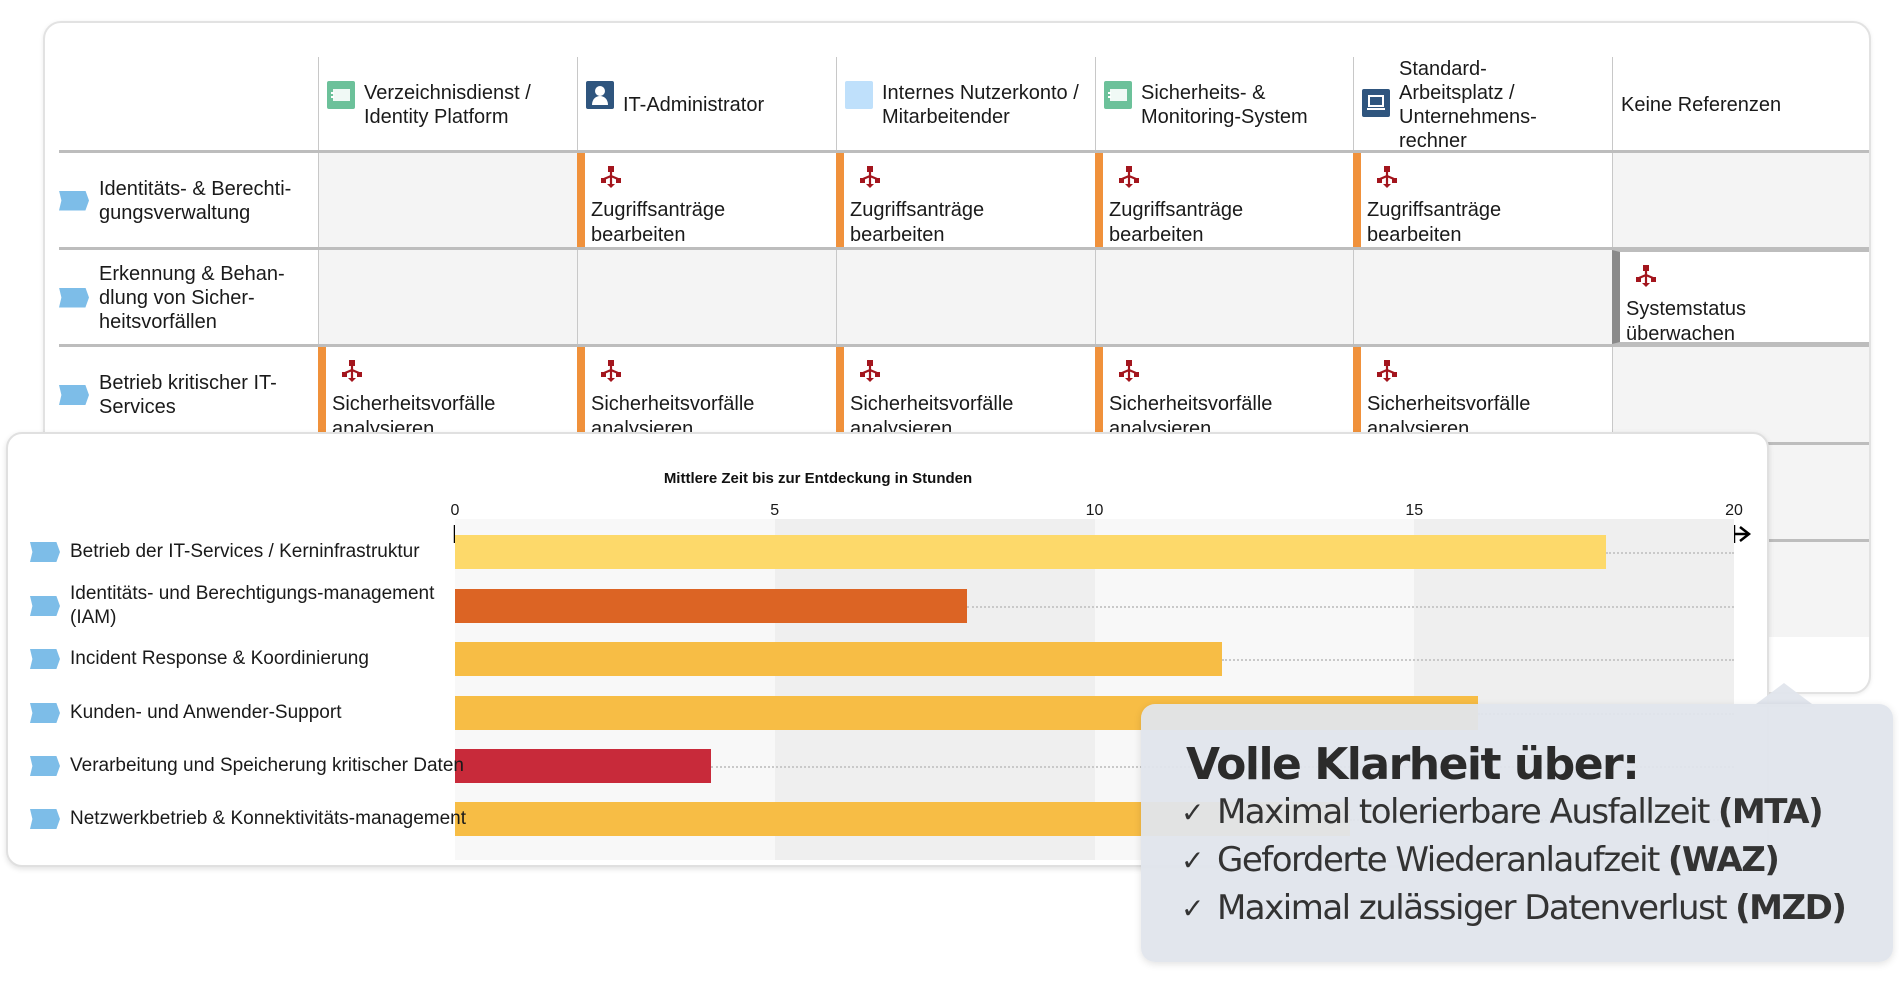 Image resolution: width=1899 pixels, height=982 pixels. I want to click on tooltip-item-abbr: (MZD), so click(1791, 908).